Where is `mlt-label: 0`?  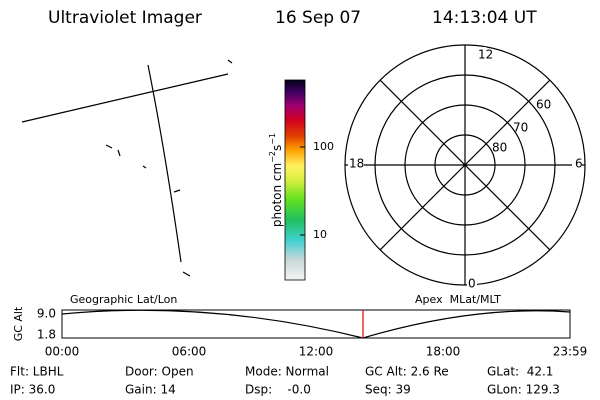
mlt-label: 0 is located at coordinates (472, 284).